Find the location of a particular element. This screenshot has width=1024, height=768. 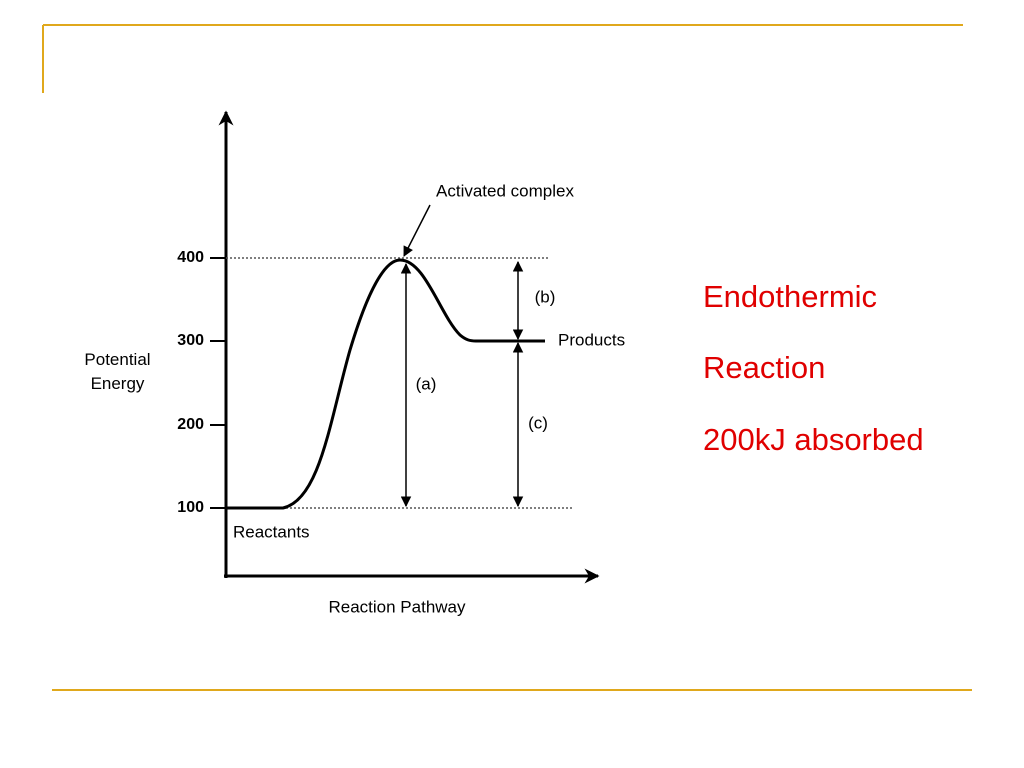

y-tick-label: 100 is located at coordinates (190, 507).